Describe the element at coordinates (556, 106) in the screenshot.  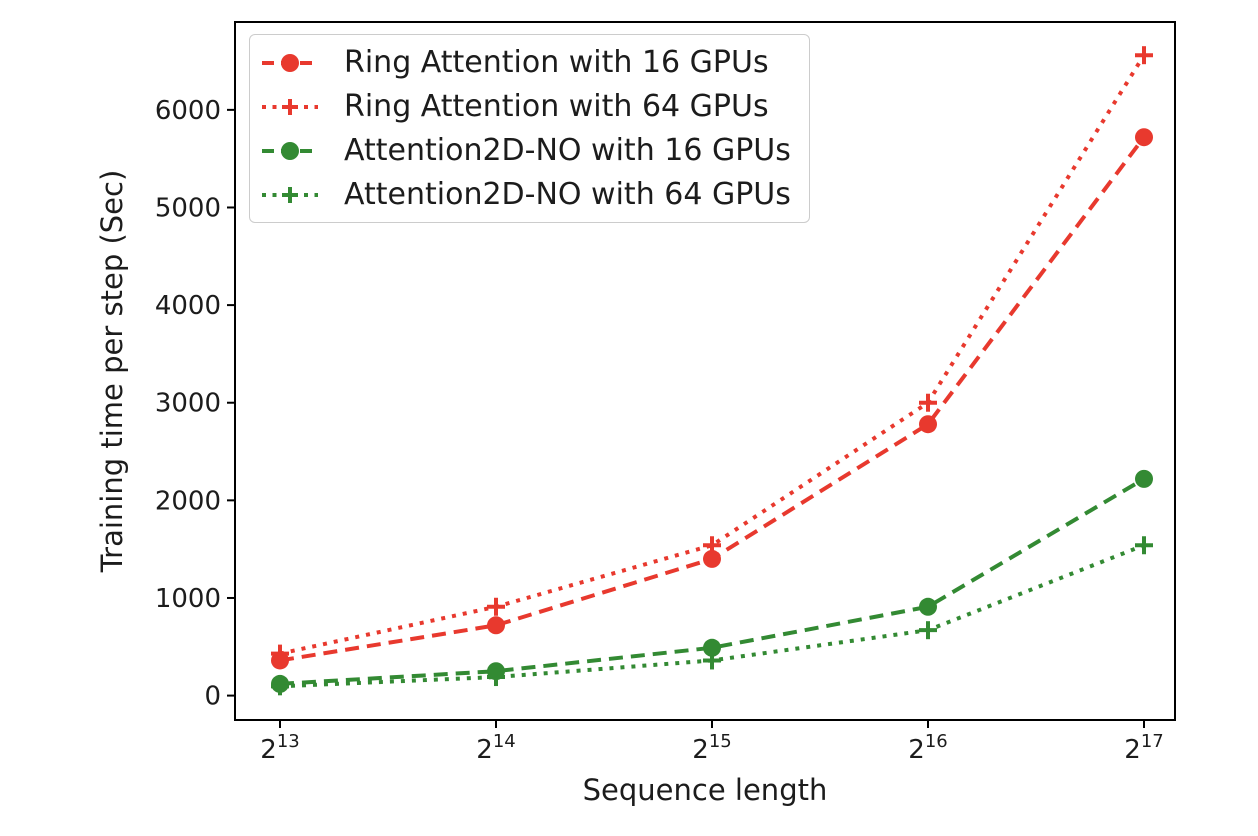
I see `legend-label: Ring Attention with 64 GPUs` at that location.